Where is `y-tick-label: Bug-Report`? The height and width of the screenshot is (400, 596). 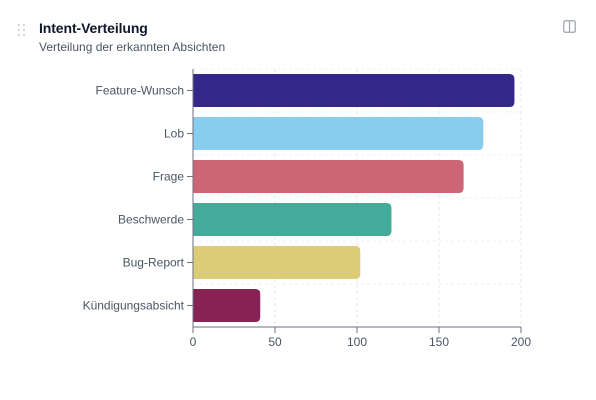
y-tick-label: Bug-Report is located at coordinates (154, 263).